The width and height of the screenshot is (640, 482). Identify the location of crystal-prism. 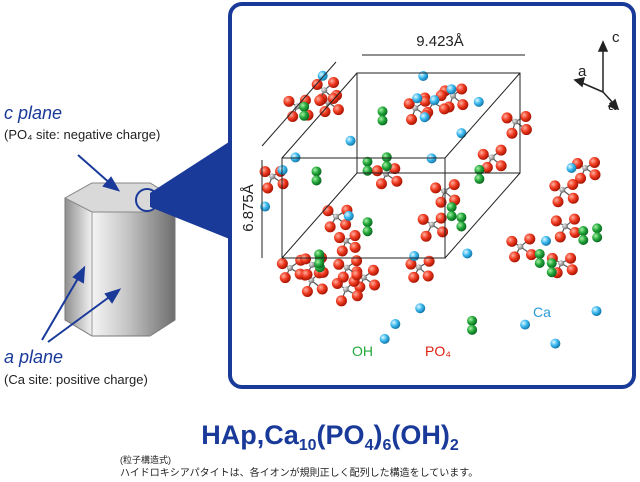
(119, 259).